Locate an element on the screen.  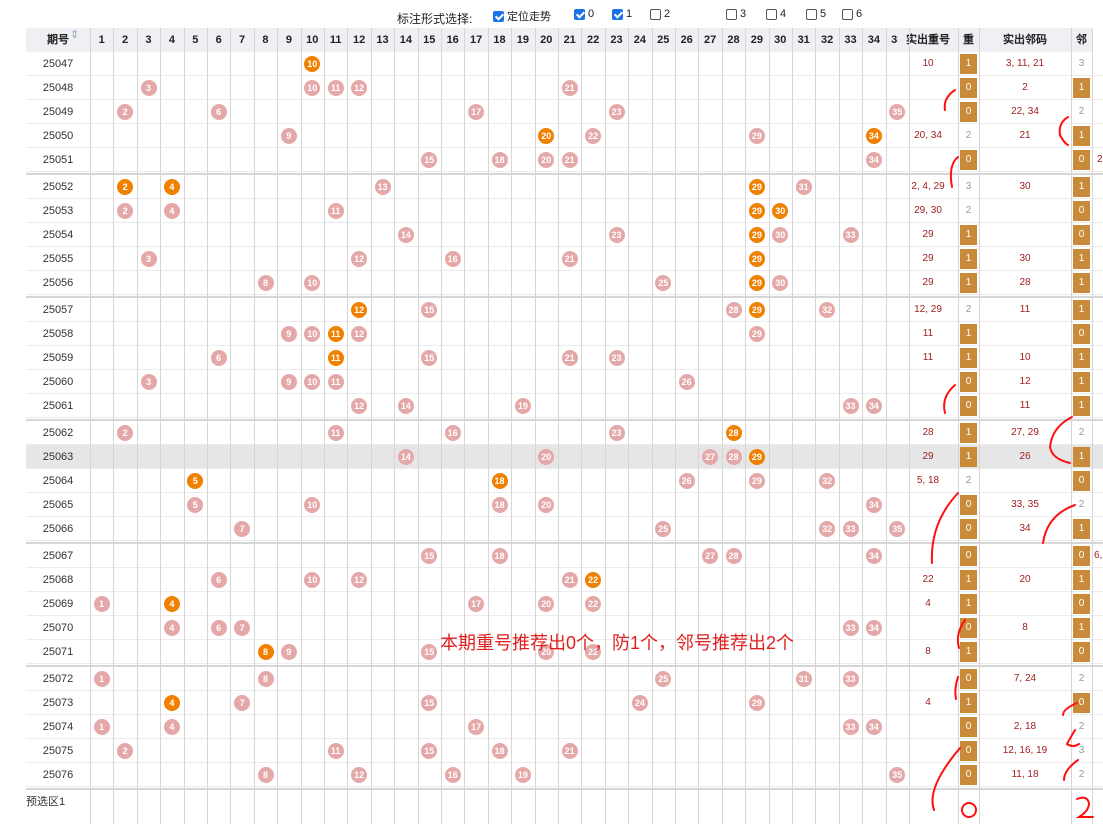
adjacent-numbers-cell: 28 is located at coordinates (1025, 282).